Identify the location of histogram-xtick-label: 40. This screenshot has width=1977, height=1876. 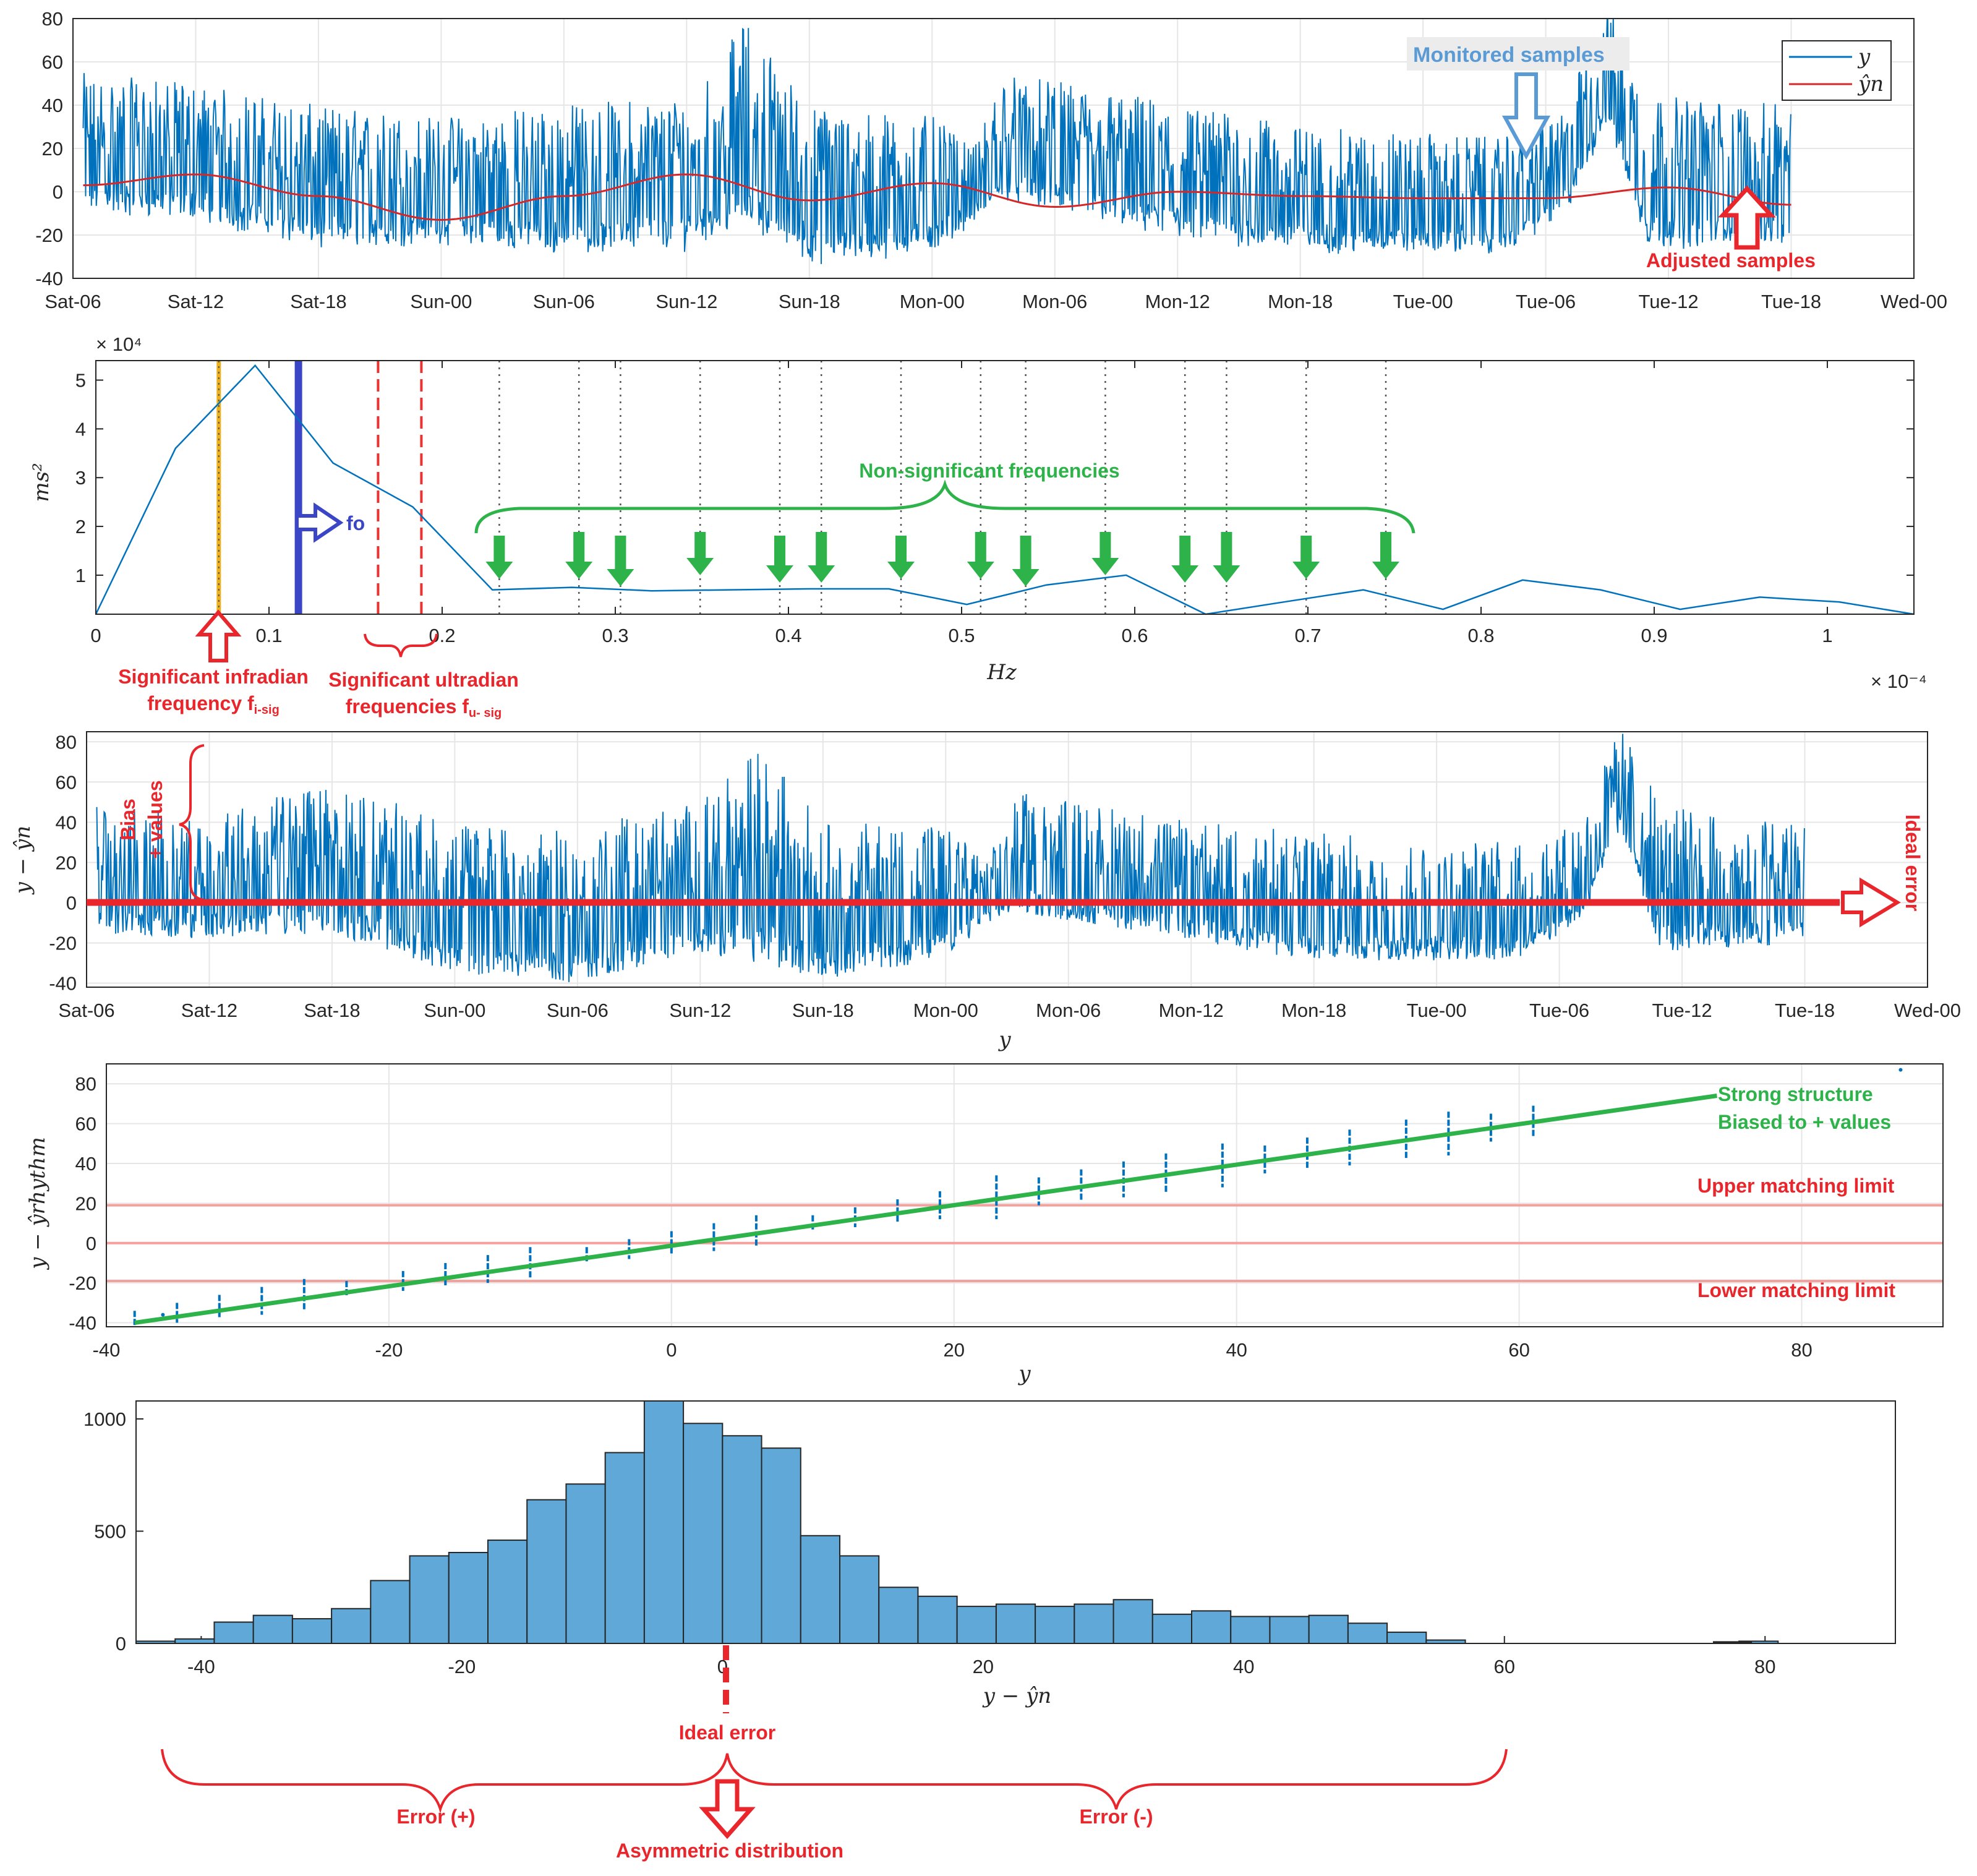
(1243, 1666).